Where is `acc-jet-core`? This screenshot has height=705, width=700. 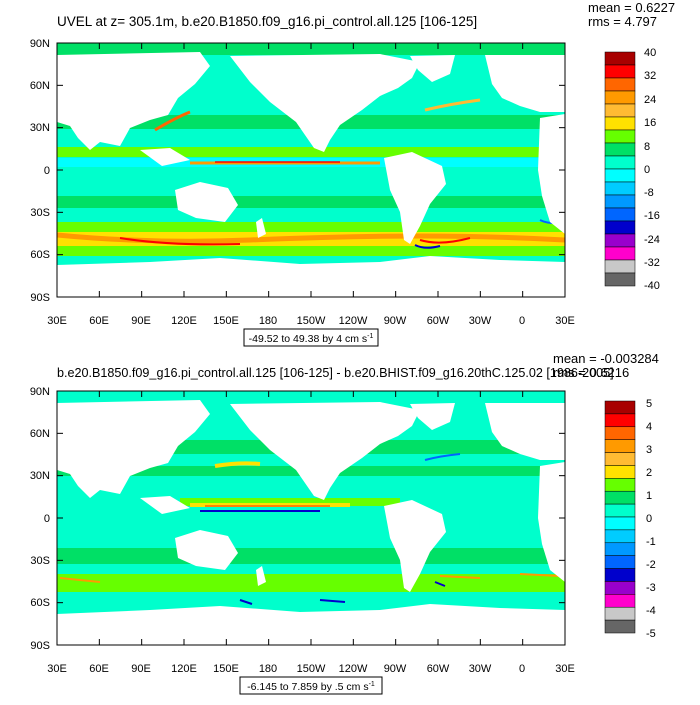
acc-jet-core is located at coordinates (295, 241).